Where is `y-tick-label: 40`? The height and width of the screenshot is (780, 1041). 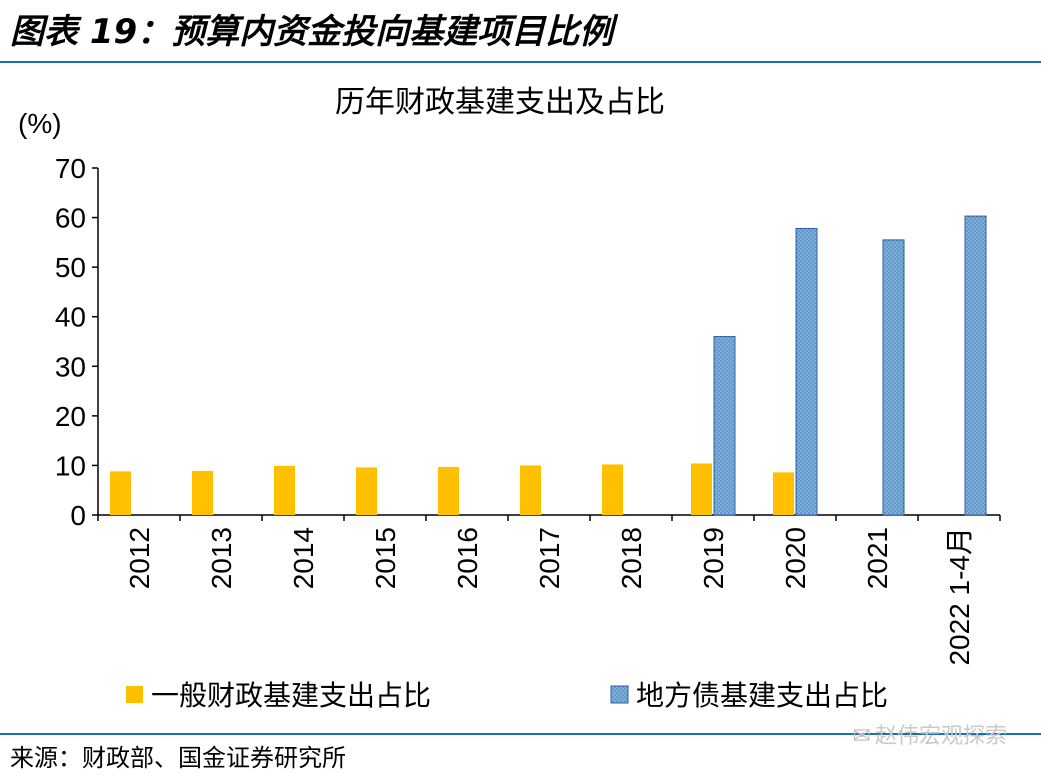 y-tick-label: 40 is located at coordinates (70, 317).